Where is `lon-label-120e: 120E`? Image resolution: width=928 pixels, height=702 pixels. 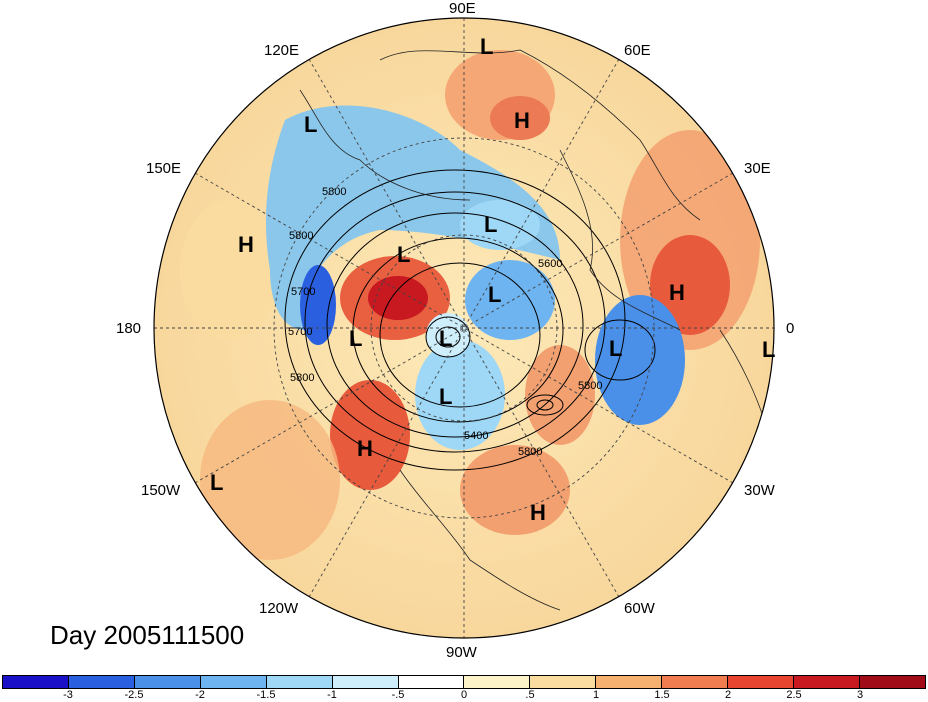
lon-label-120e: 120E is located at coordinates (282, 50).